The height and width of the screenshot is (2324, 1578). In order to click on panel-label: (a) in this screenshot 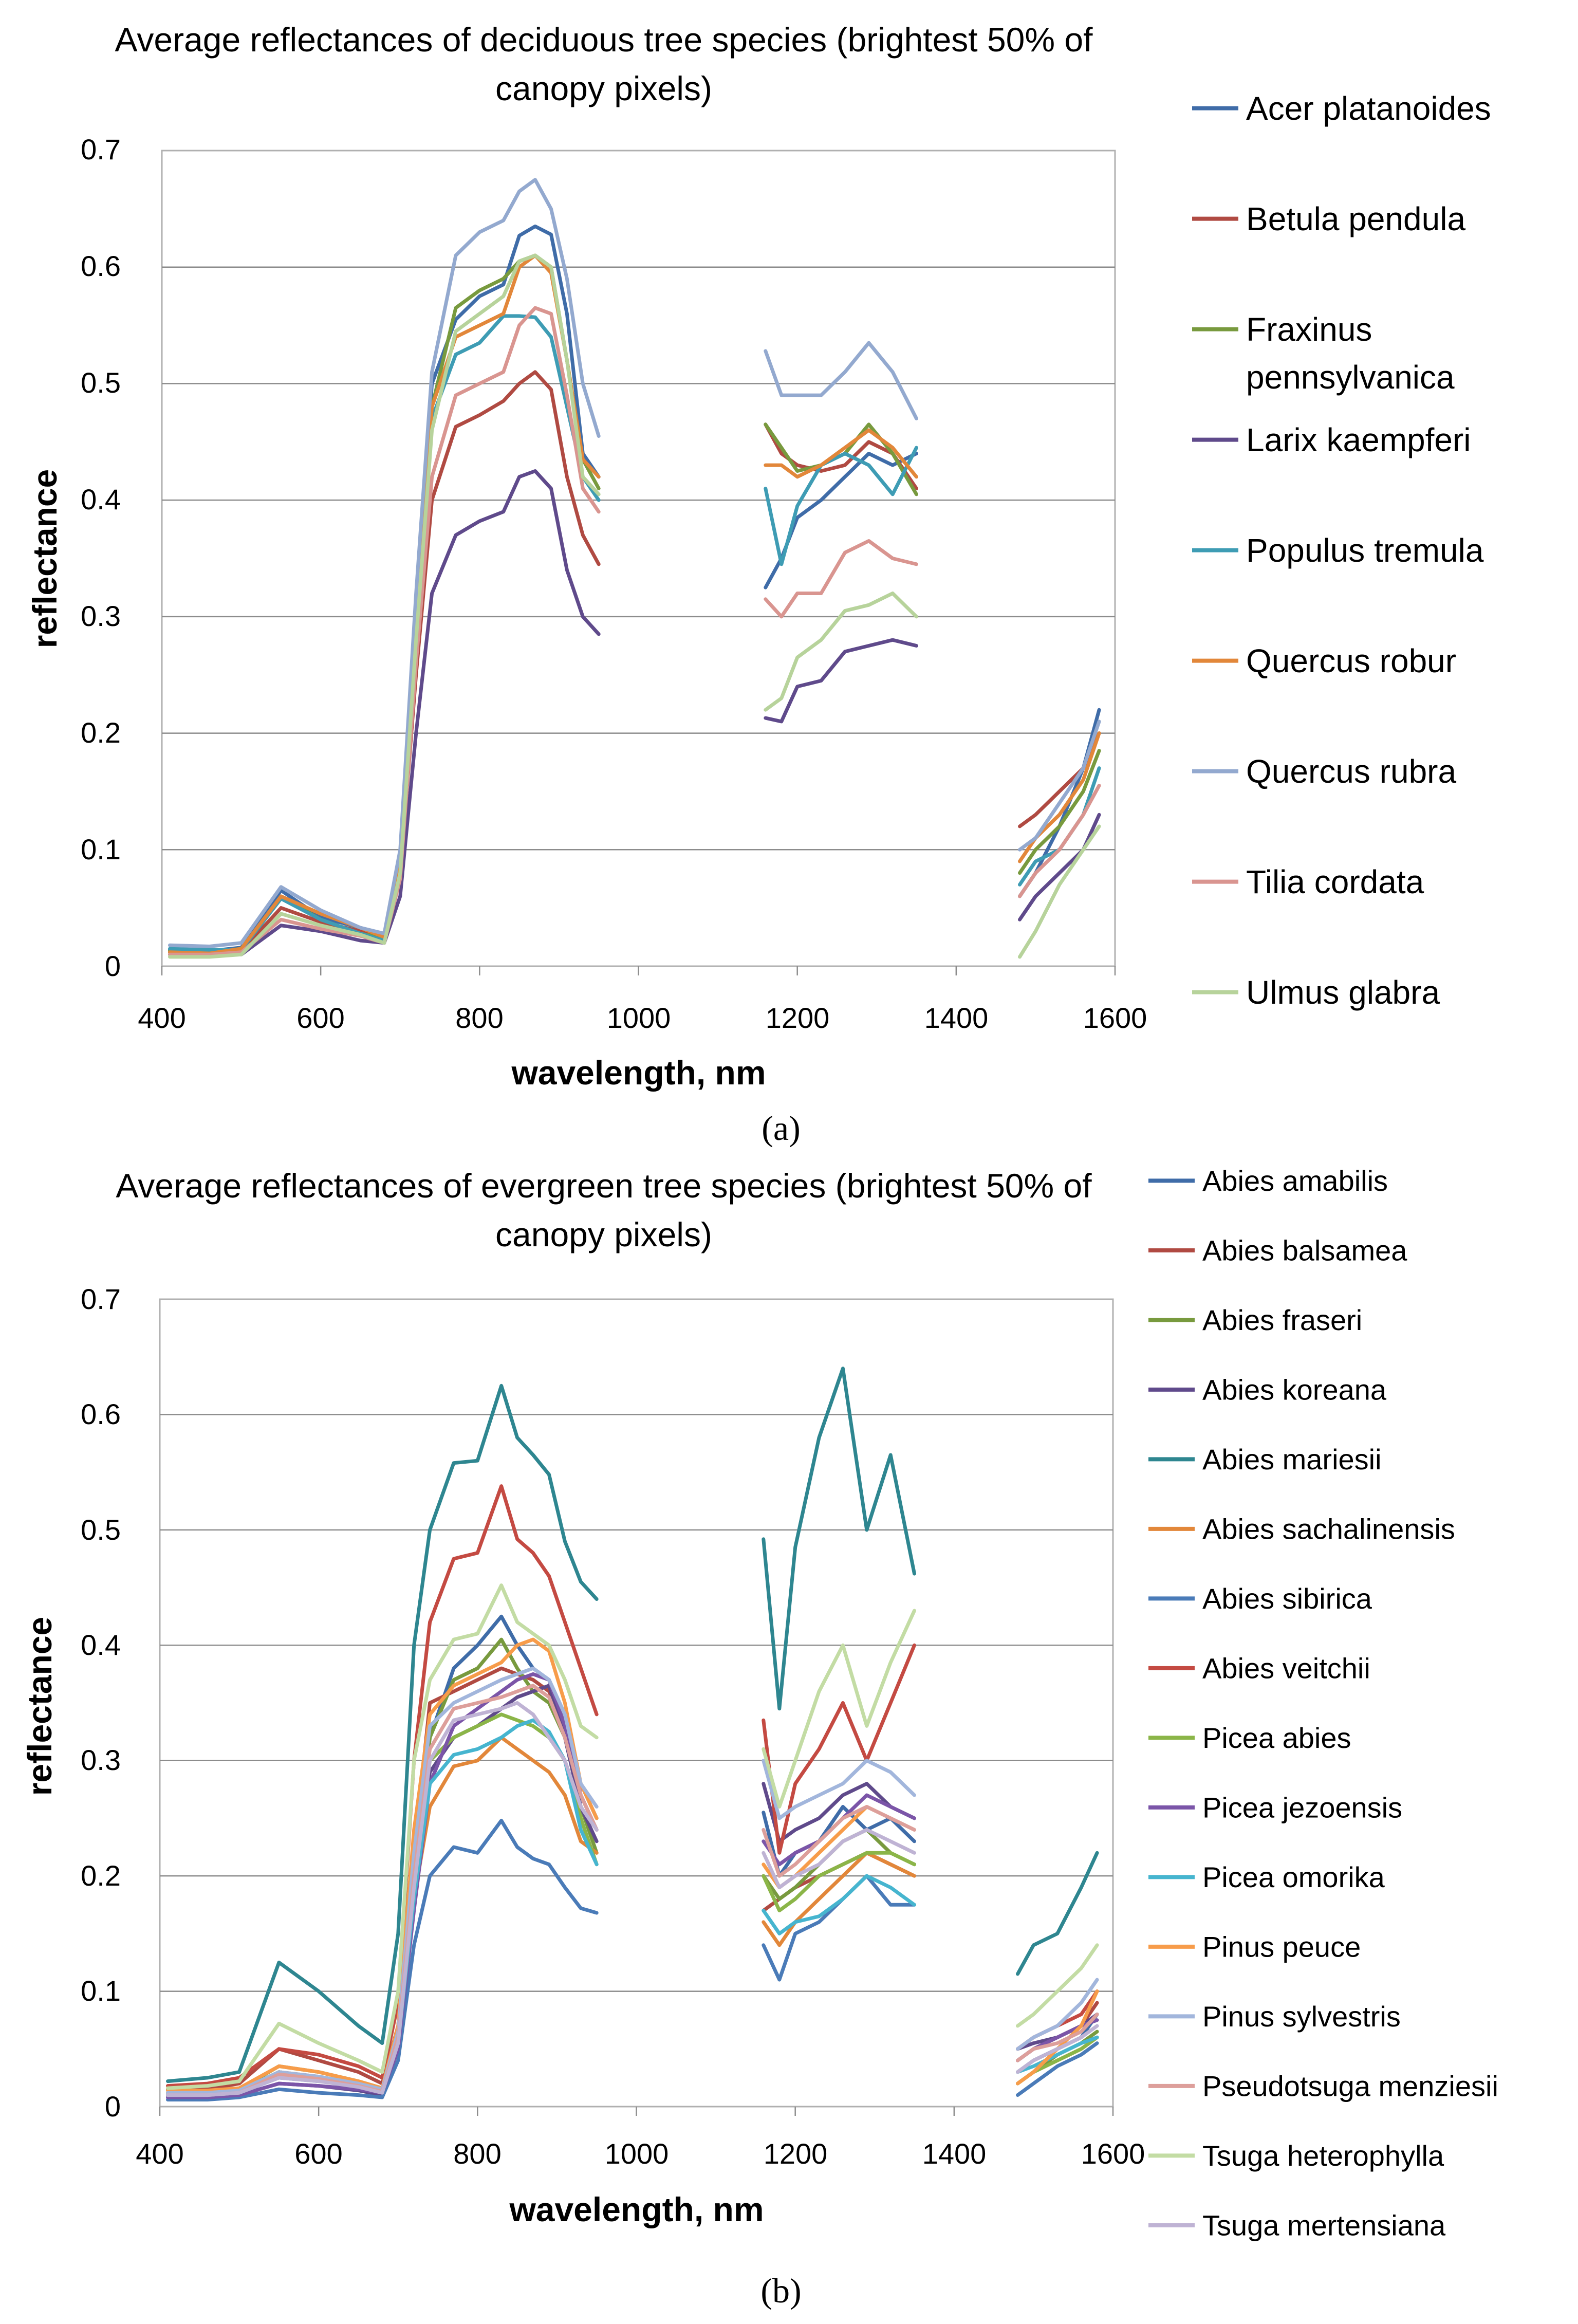, I will do `click(781, 1128)`.